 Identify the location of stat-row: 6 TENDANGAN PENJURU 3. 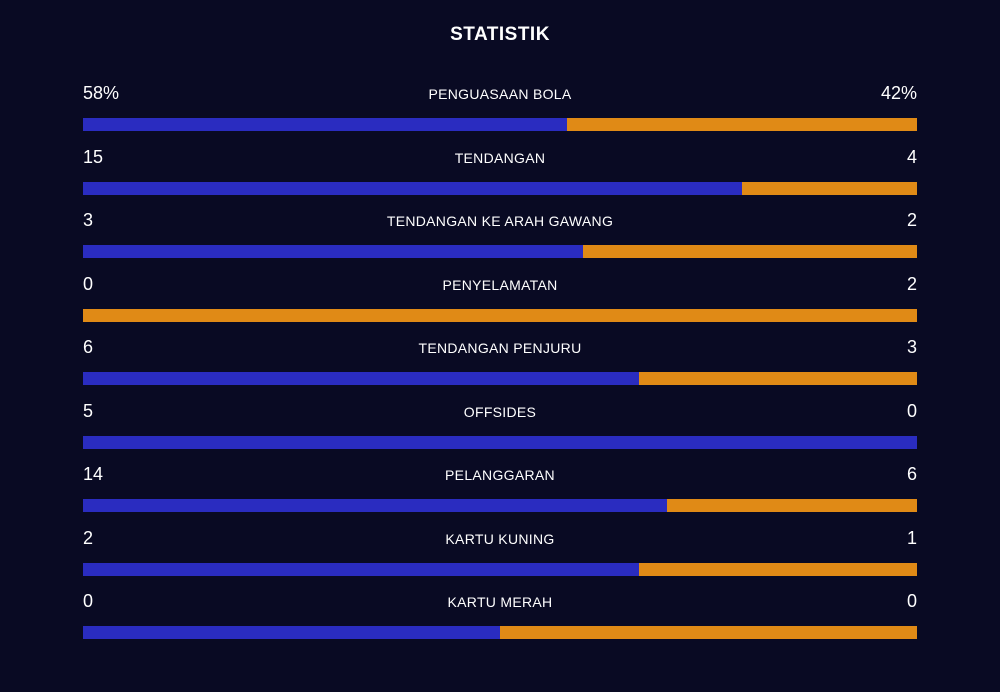
(500, 366).